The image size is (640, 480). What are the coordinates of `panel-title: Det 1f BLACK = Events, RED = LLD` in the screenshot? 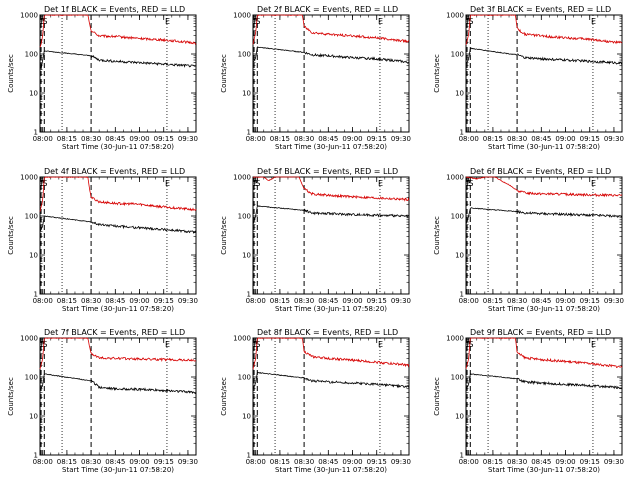 It's located at (114, 9).